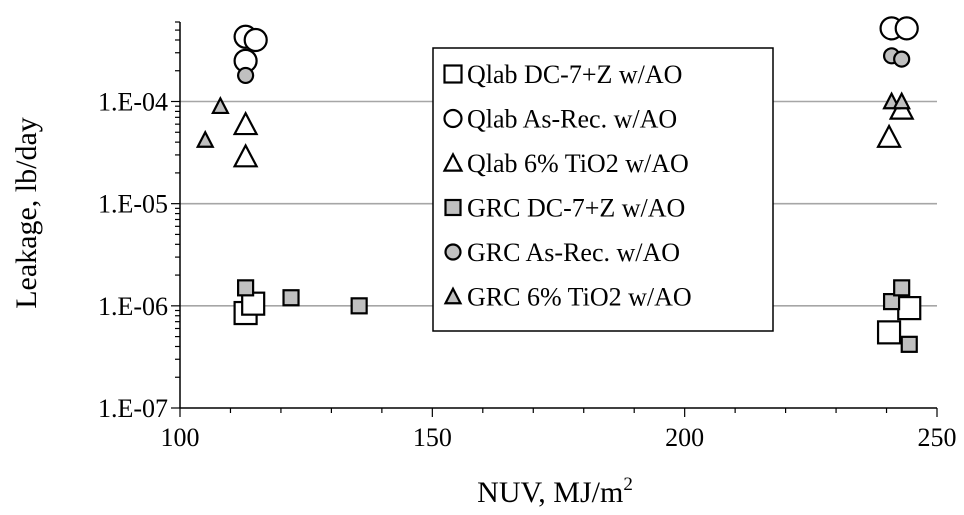 This screenshot has width=964, height=515. What do you see at coordinates (628, 484) in the screenshot?
I see `x-axis-label-superscript: 2` at bounding box center [628, 484].